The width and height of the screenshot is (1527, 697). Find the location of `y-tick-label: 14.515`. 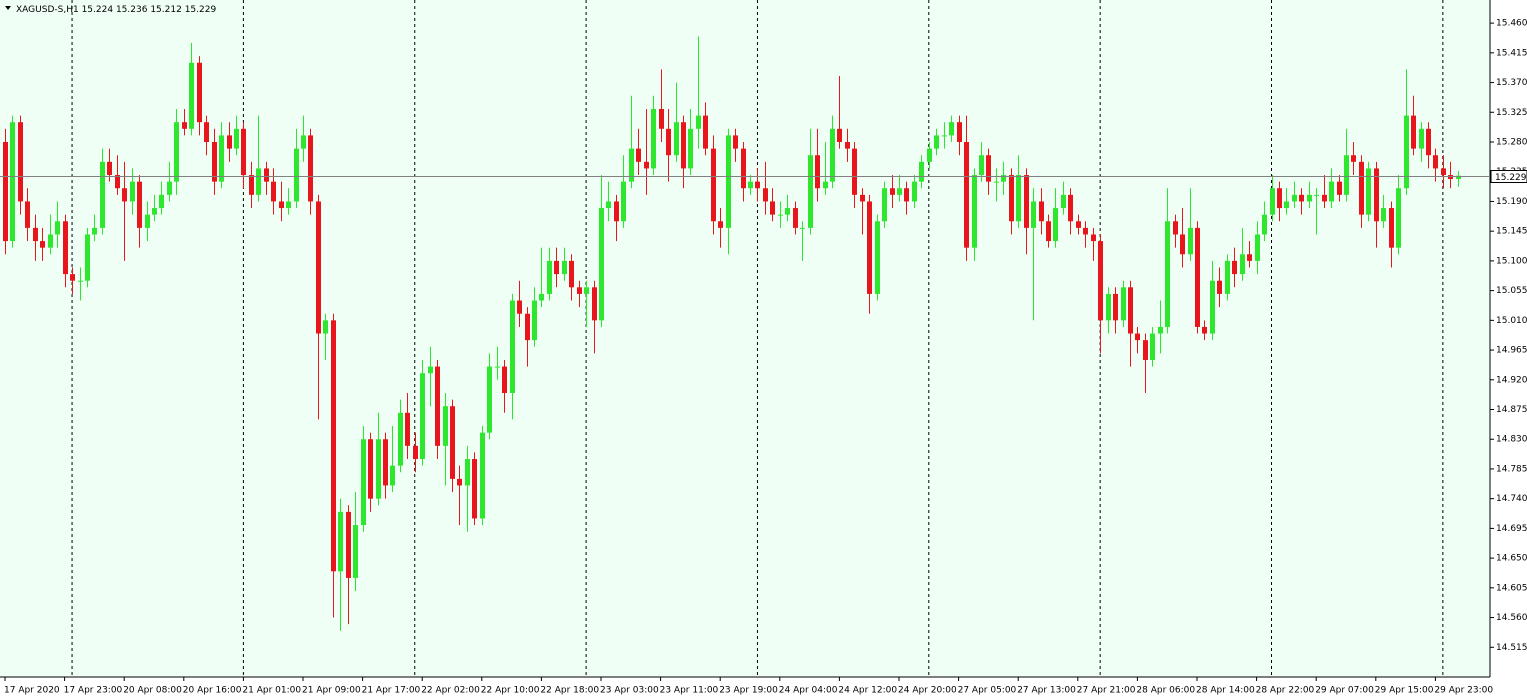

y-tick-label: 14.515 is located at coordinates (1511, 648).